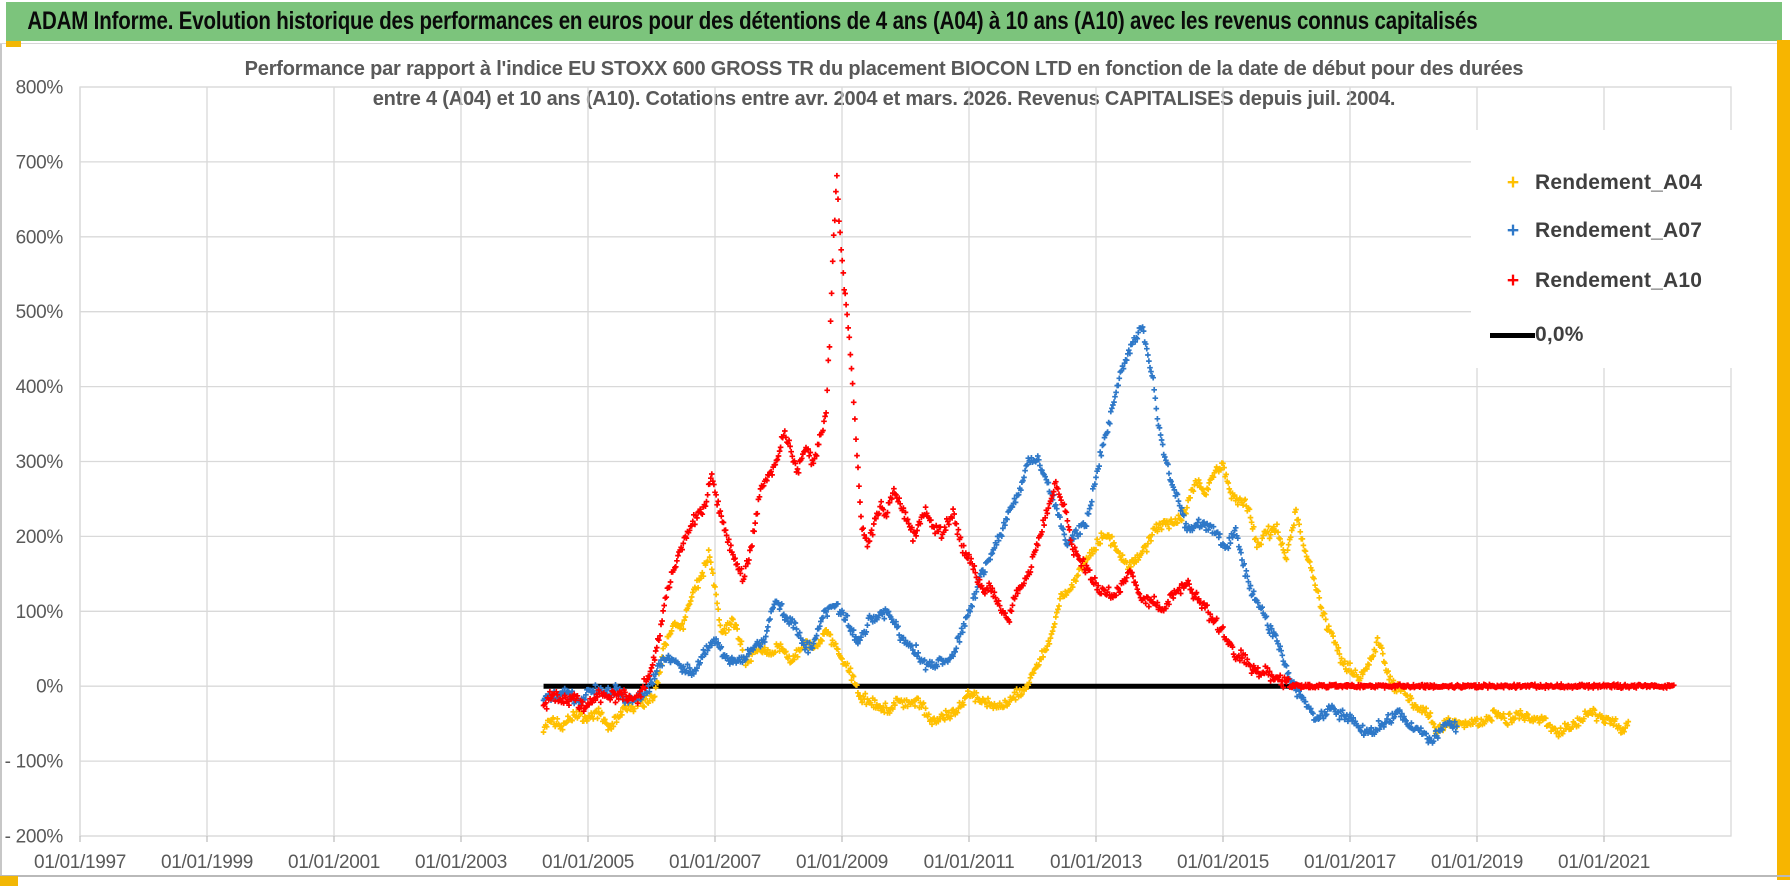  I want to click on legend-item-zero-line: 0,0%, so click(1624, 335).